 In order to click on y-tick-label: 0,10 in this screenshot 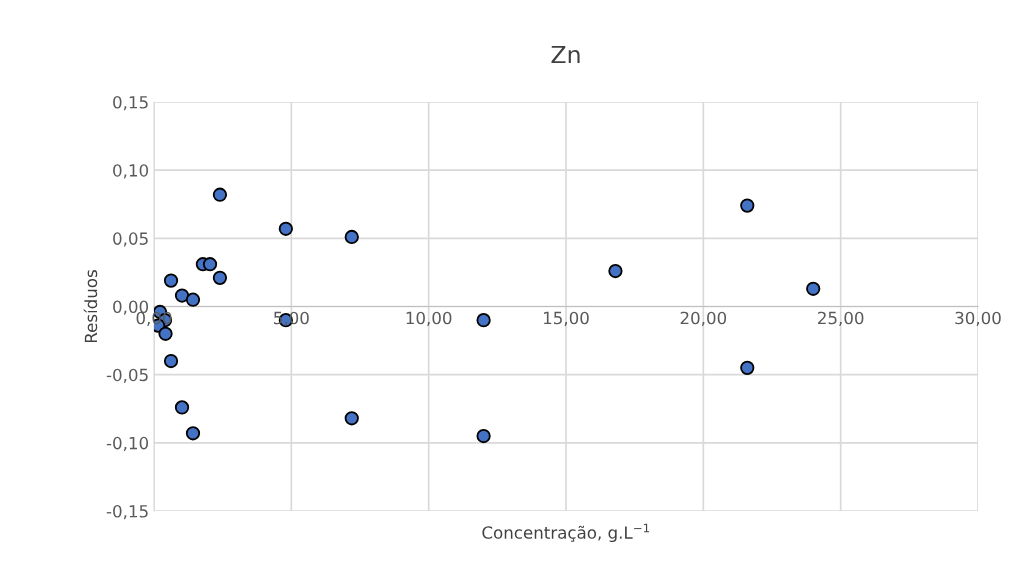, I will do `click(131, 171)`.